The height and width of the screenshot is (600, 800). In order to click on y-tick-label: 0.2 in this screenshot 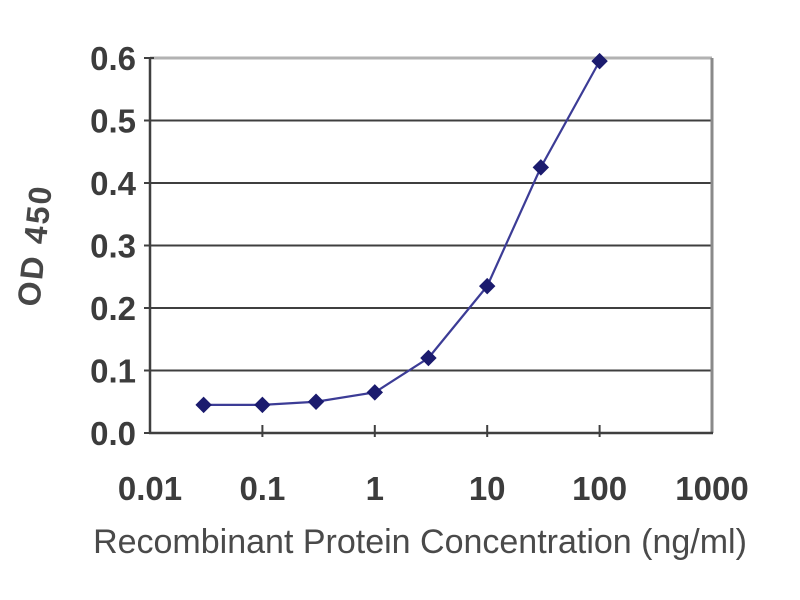, I will do `click(113, 308)`.